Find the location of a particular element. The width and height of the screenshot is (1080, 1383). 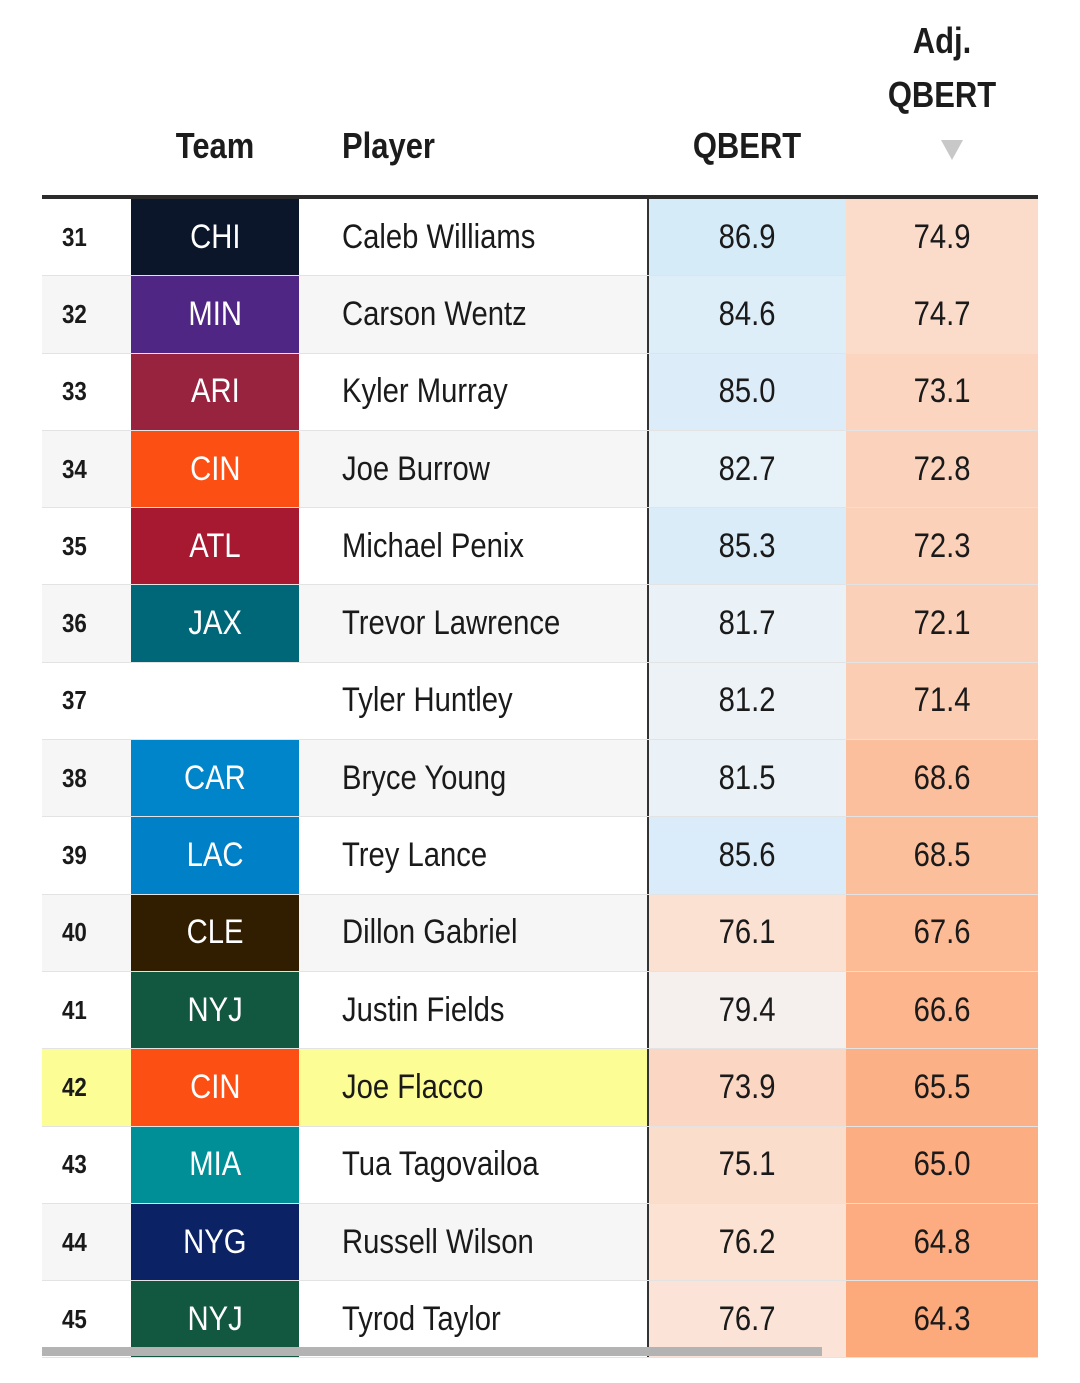

table-row: 40 CLE Dillon Gabriel 76.1 67.6 is located at coordinates (540, 933).